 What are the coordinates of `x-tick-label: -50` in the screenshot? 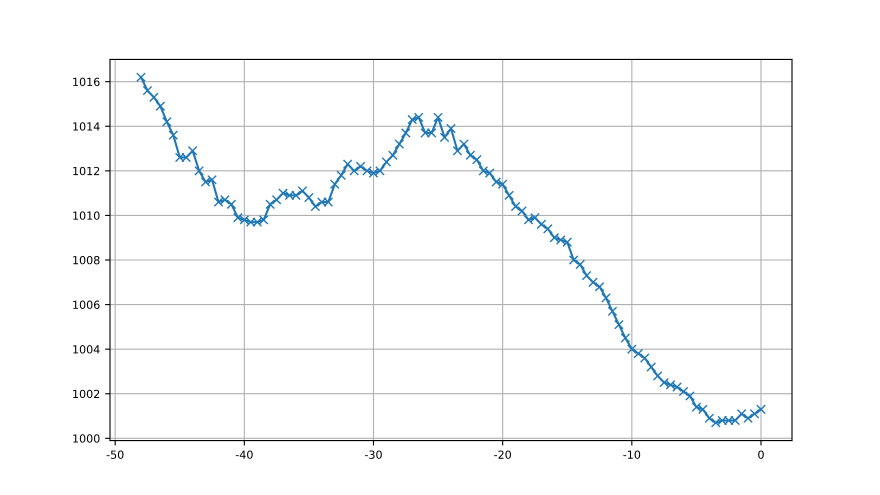 It's located at (115, 454).